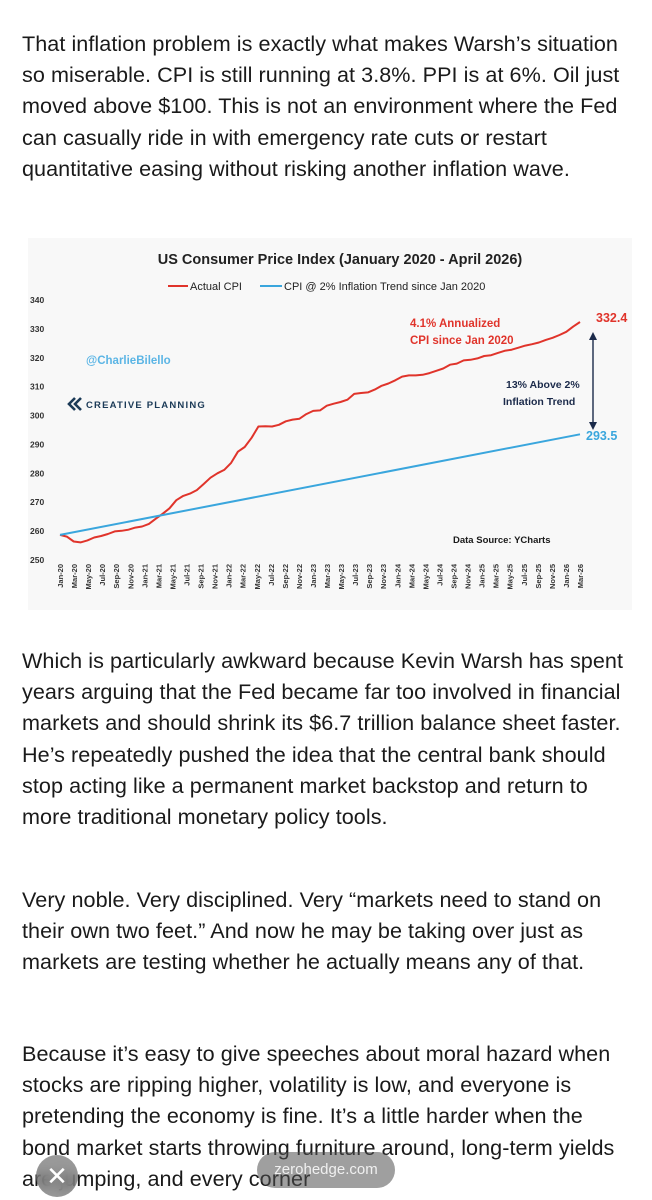  I want to click on x-tick-label: Nov-21, so click(215, 576).